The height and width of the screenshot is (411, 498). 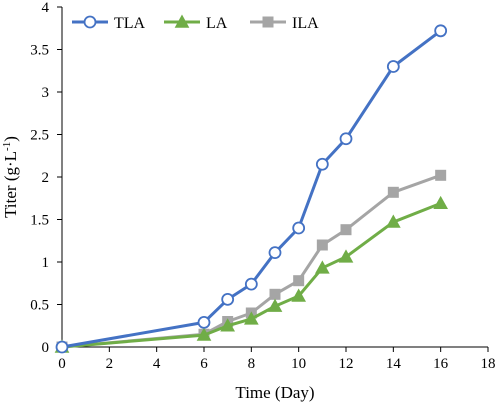 What do you see at coordinates (130, 23) in the screenshot?
I see `legend-label-tla: TLA` at bounding box center [130, 23].